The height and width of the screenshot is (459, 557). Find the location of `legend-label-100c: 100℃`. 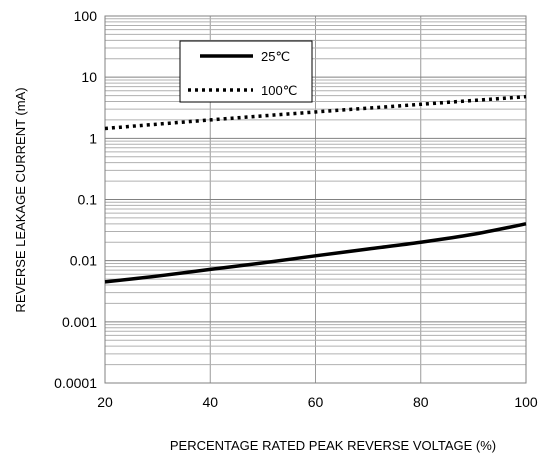

legend-label-100c: 100℃ is located at coordinates (279, 90).